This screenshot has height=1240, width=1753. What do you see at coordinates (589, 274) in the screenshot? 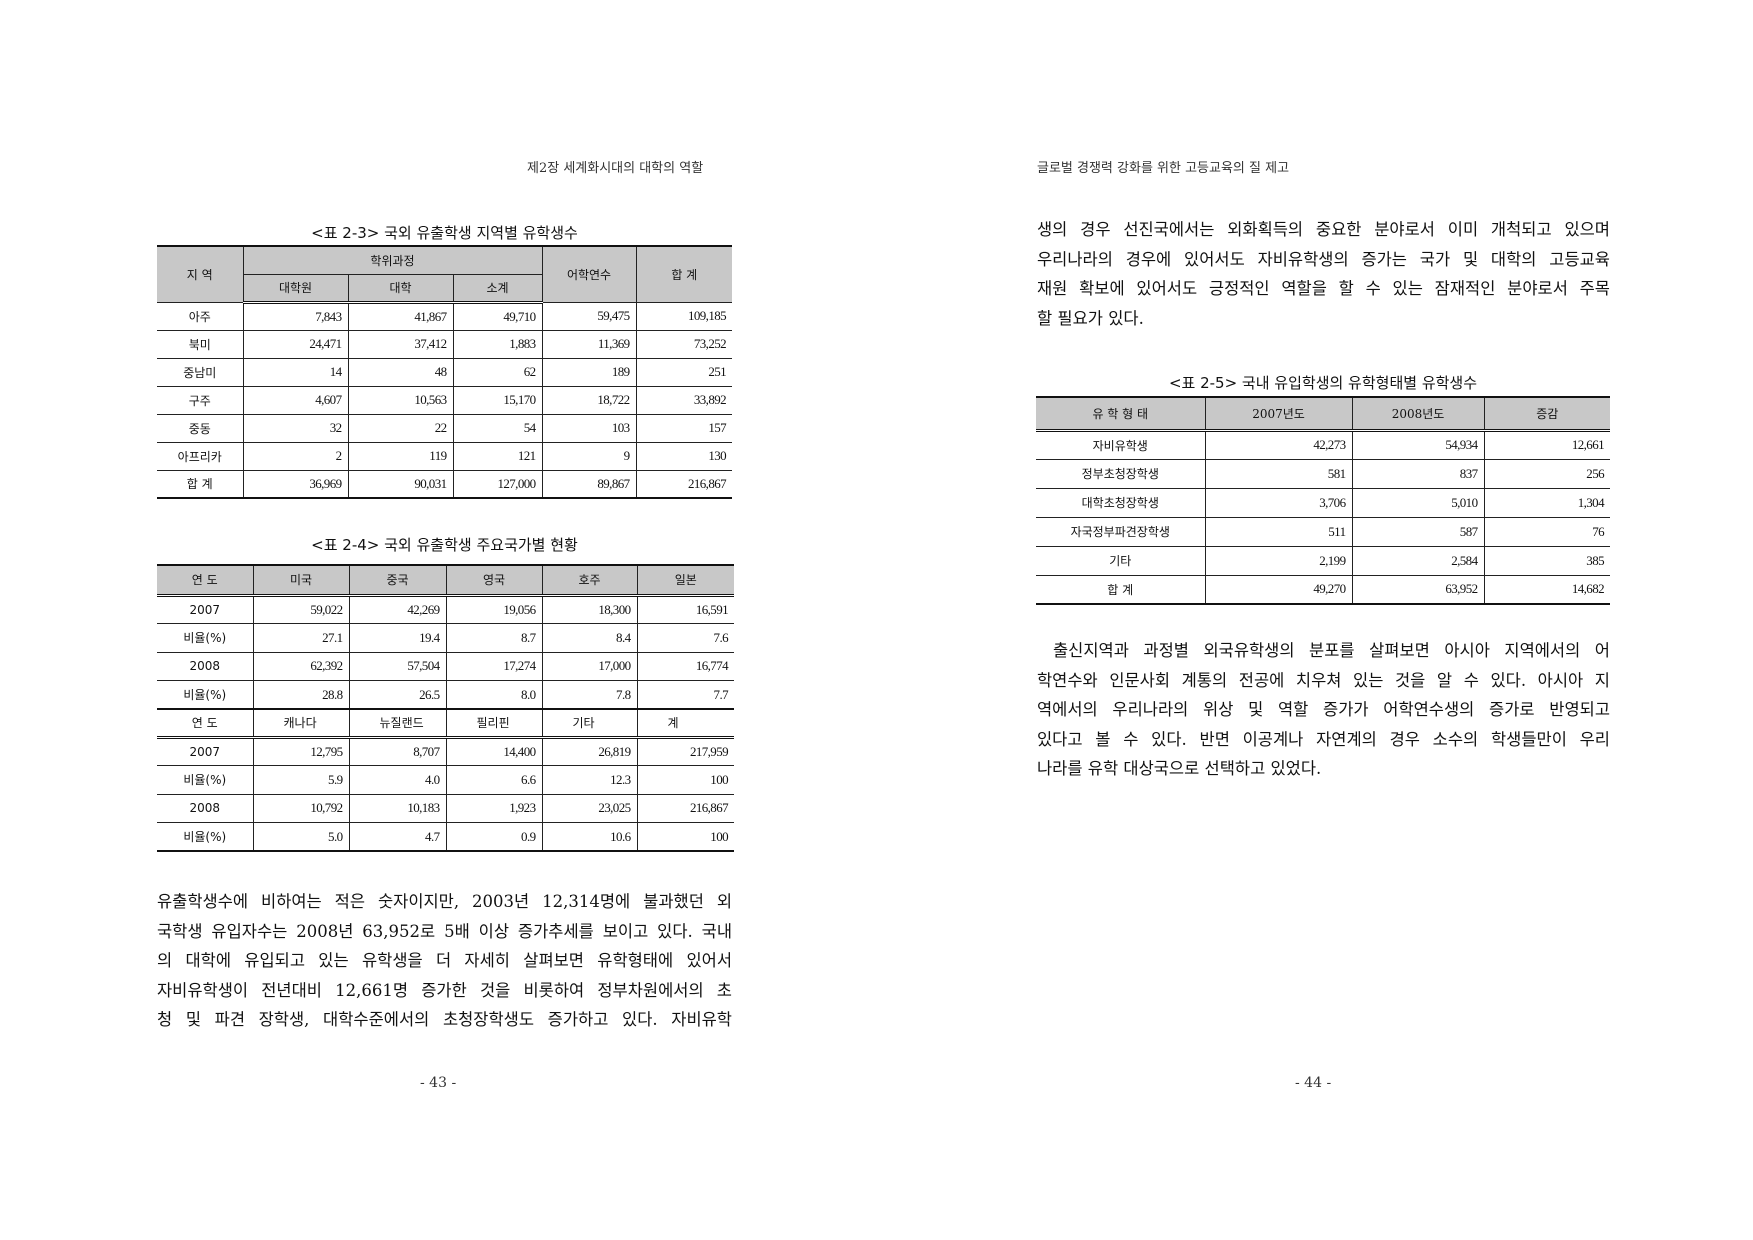
I see `header-language: 어학연수` at bounding box center [589, 274].